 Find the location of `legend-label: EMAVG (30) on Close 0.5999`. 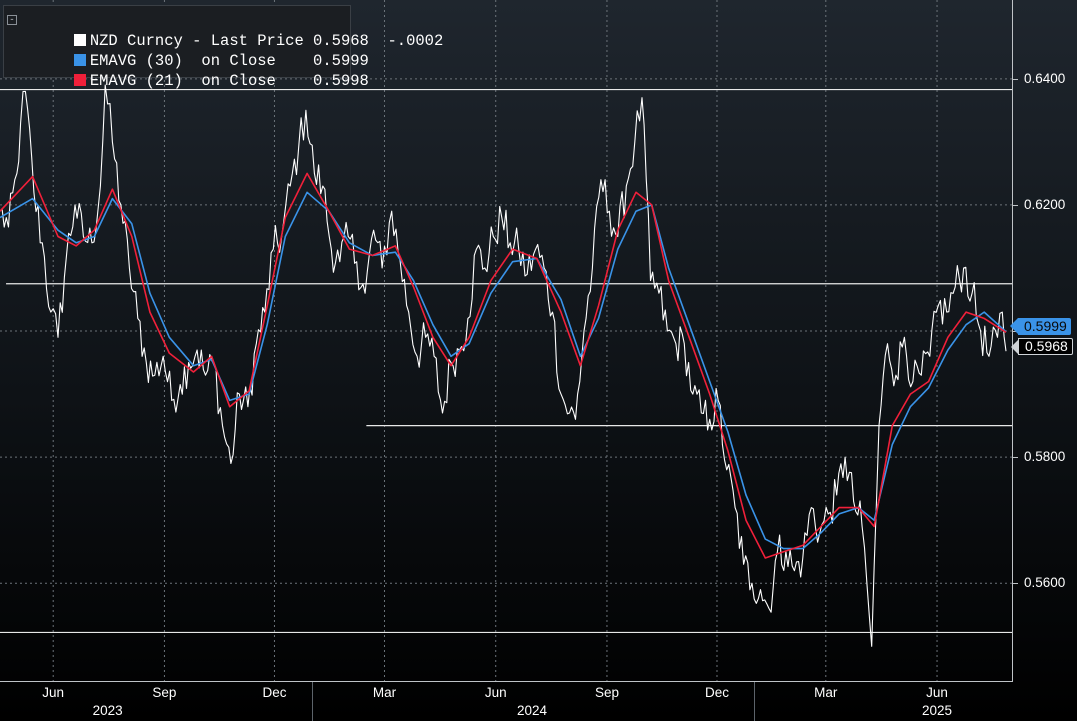

legend-label: EMAVG (30) on Close 0.5999 is located at coordinates (229, 61).